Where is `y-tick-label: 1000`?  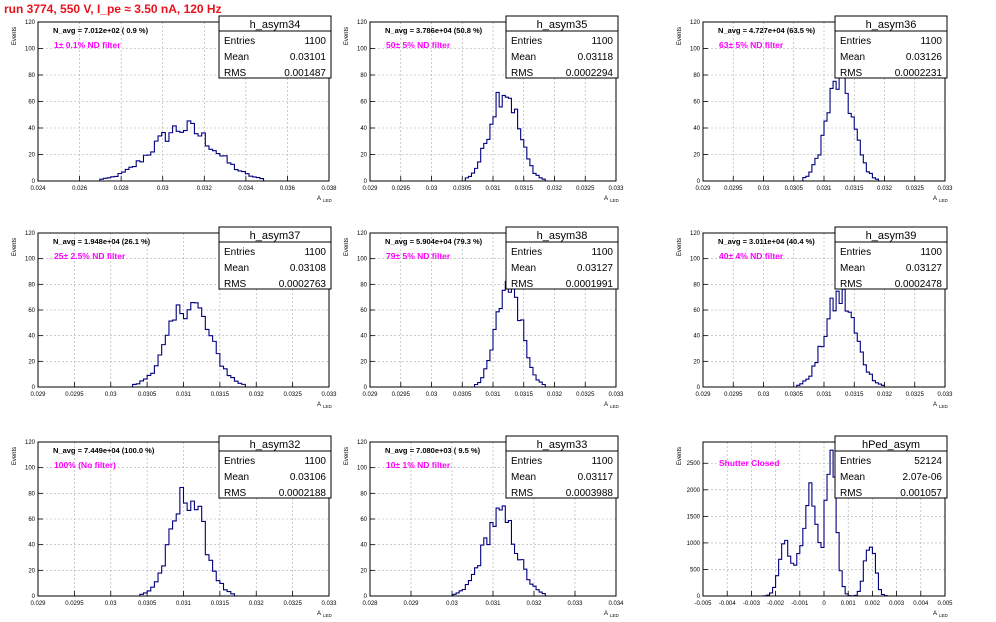 y-tick-label: 1000 is located at coordinates (694, 544).